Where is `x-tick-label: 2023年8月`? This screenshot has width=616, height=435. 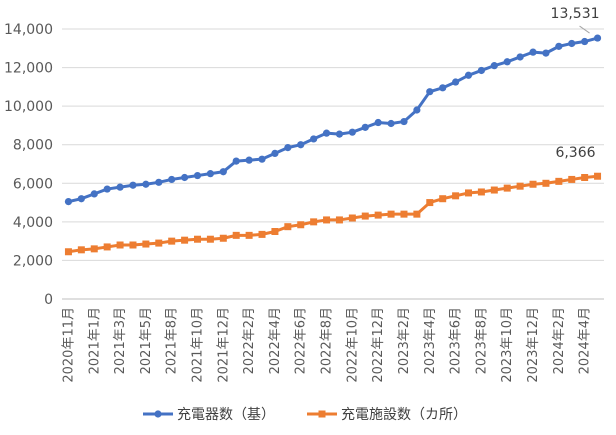 x-tick-label: 2023年8月 is located at coordinates (481, 340).